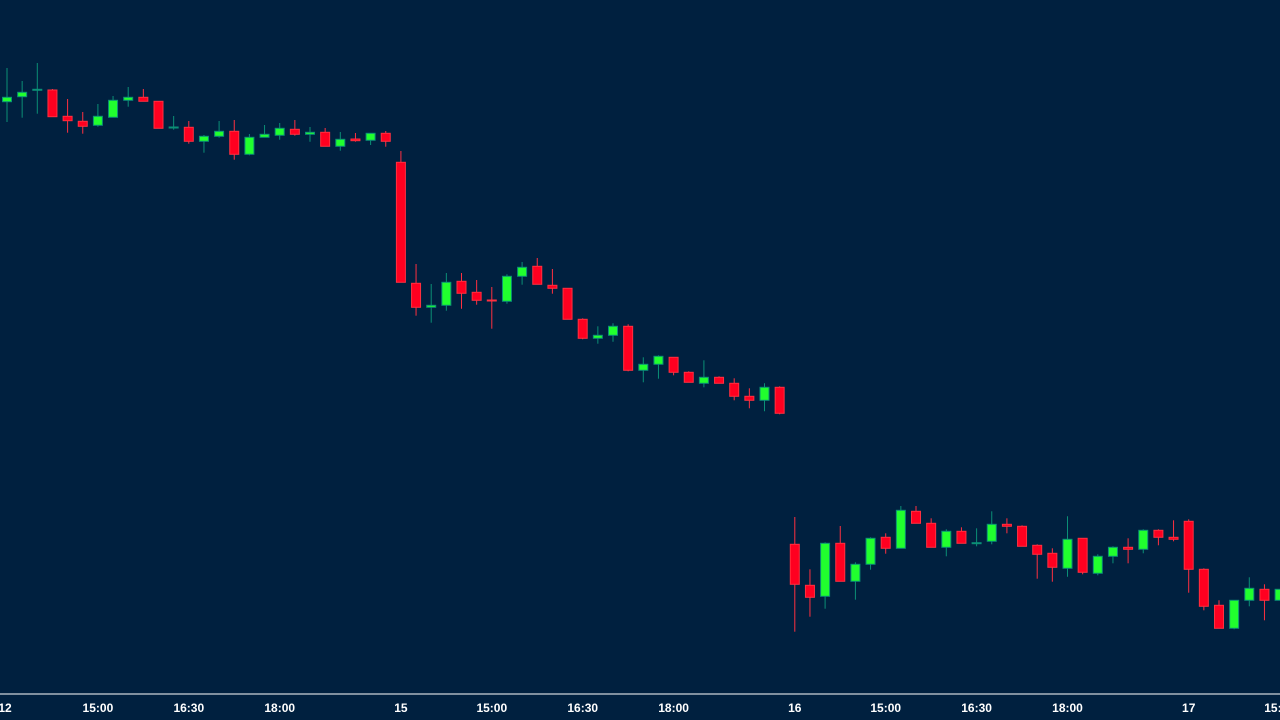 The width and height of the screenshot is (1280, 720). What do you see at coordinates (795, 708) in the screenshot?
I see `x-tick-label: 16` at bounding box center [795, 708].